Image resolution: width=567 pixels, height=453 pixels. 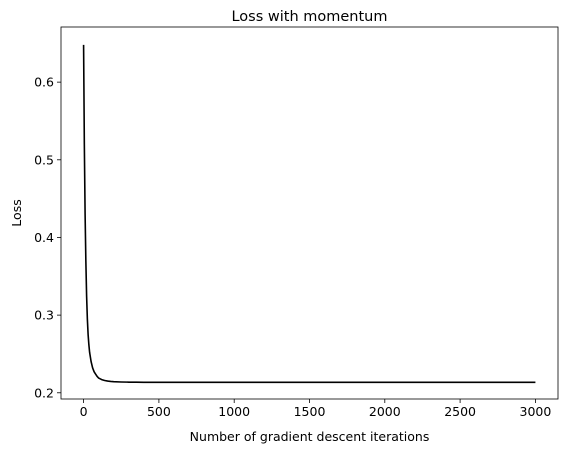 I want to click on x-axis-label: Number of gradient descent iterations, so click(x=310, y=436).